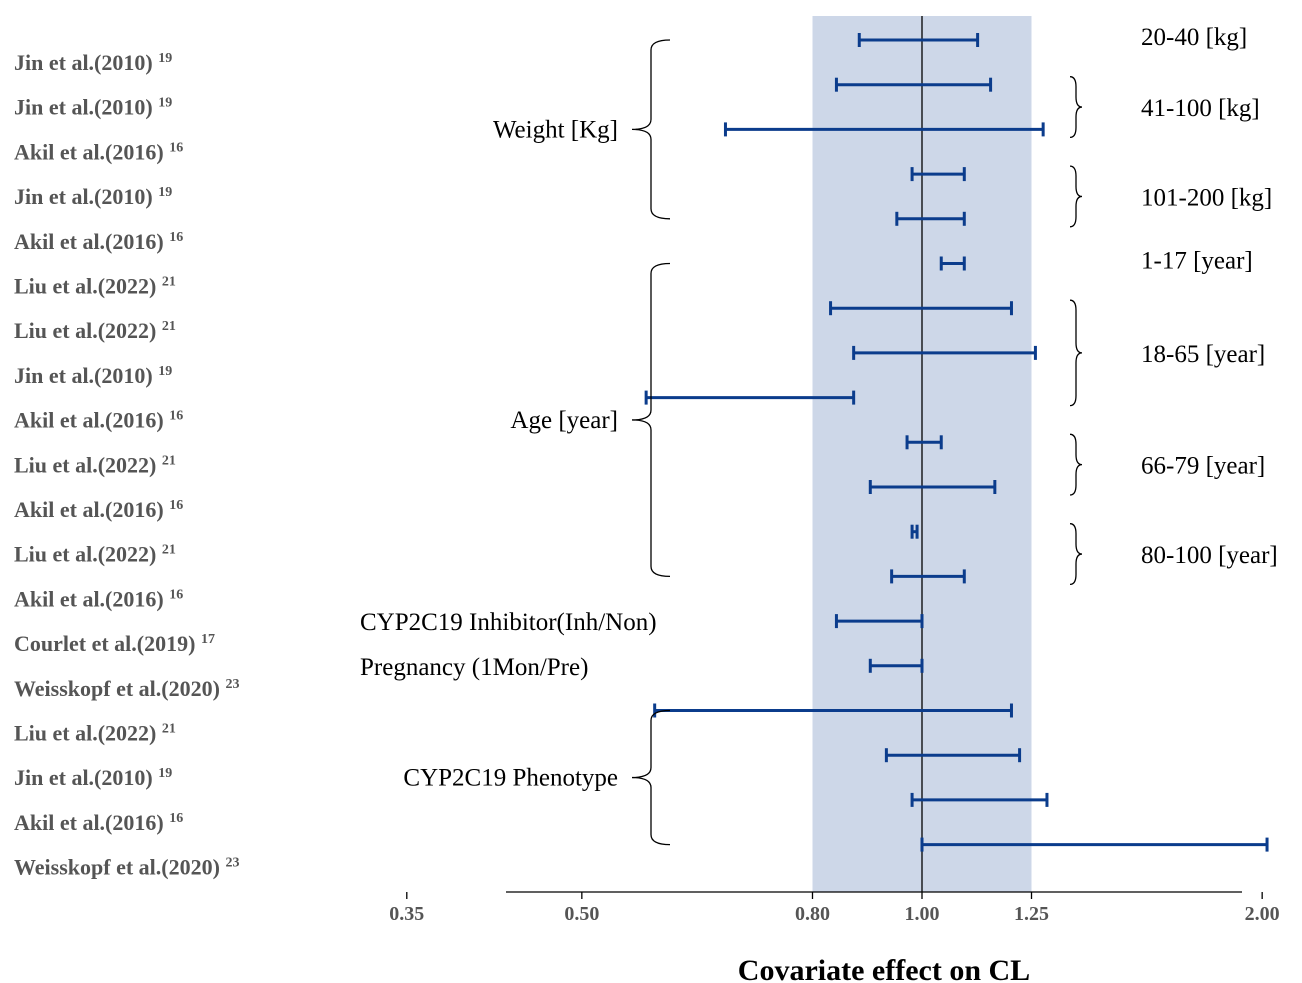  What do you see at coordinates (884, 968) in the screenshot?
I see `x-axis-label: Covariate effect on CL` at bounding box center [884, 968].